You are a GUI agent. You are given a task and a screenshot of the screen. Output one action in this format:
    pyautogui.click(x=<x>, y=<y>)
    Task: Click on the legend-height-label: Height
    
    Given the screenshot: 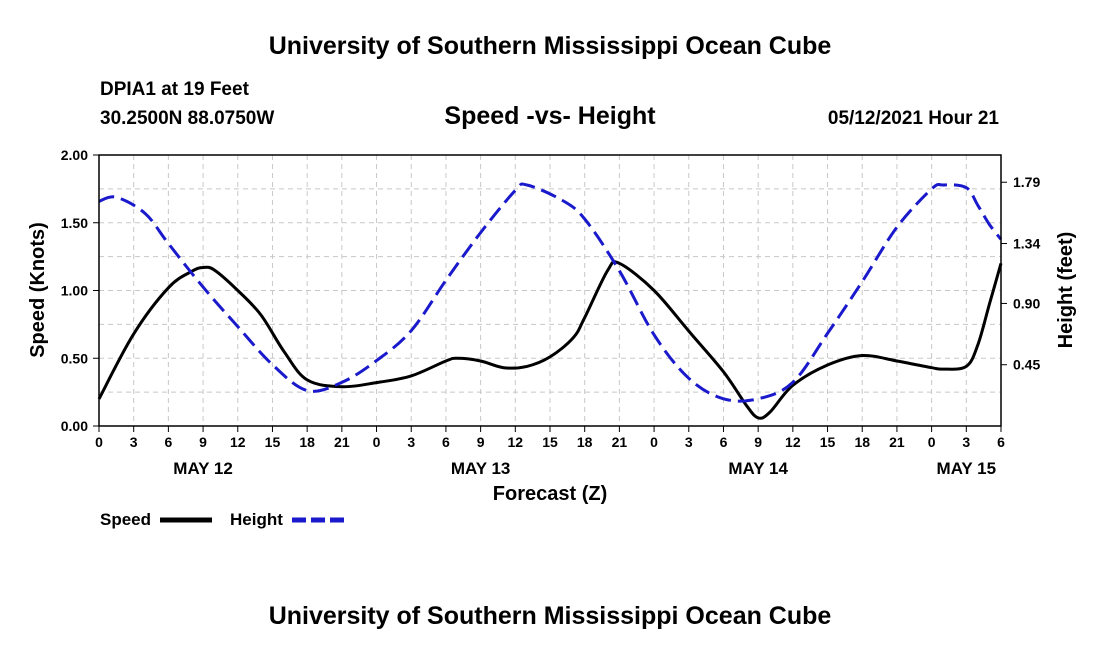 What is the action you would take?
    pyautogui.click(x=256, y=519)
    